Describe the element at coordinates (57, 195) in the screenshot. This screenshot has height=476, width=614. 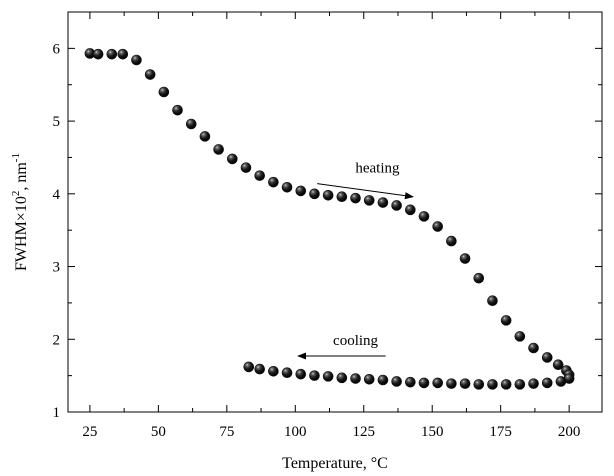
I see `y-tick-label-4: 4` at that location.